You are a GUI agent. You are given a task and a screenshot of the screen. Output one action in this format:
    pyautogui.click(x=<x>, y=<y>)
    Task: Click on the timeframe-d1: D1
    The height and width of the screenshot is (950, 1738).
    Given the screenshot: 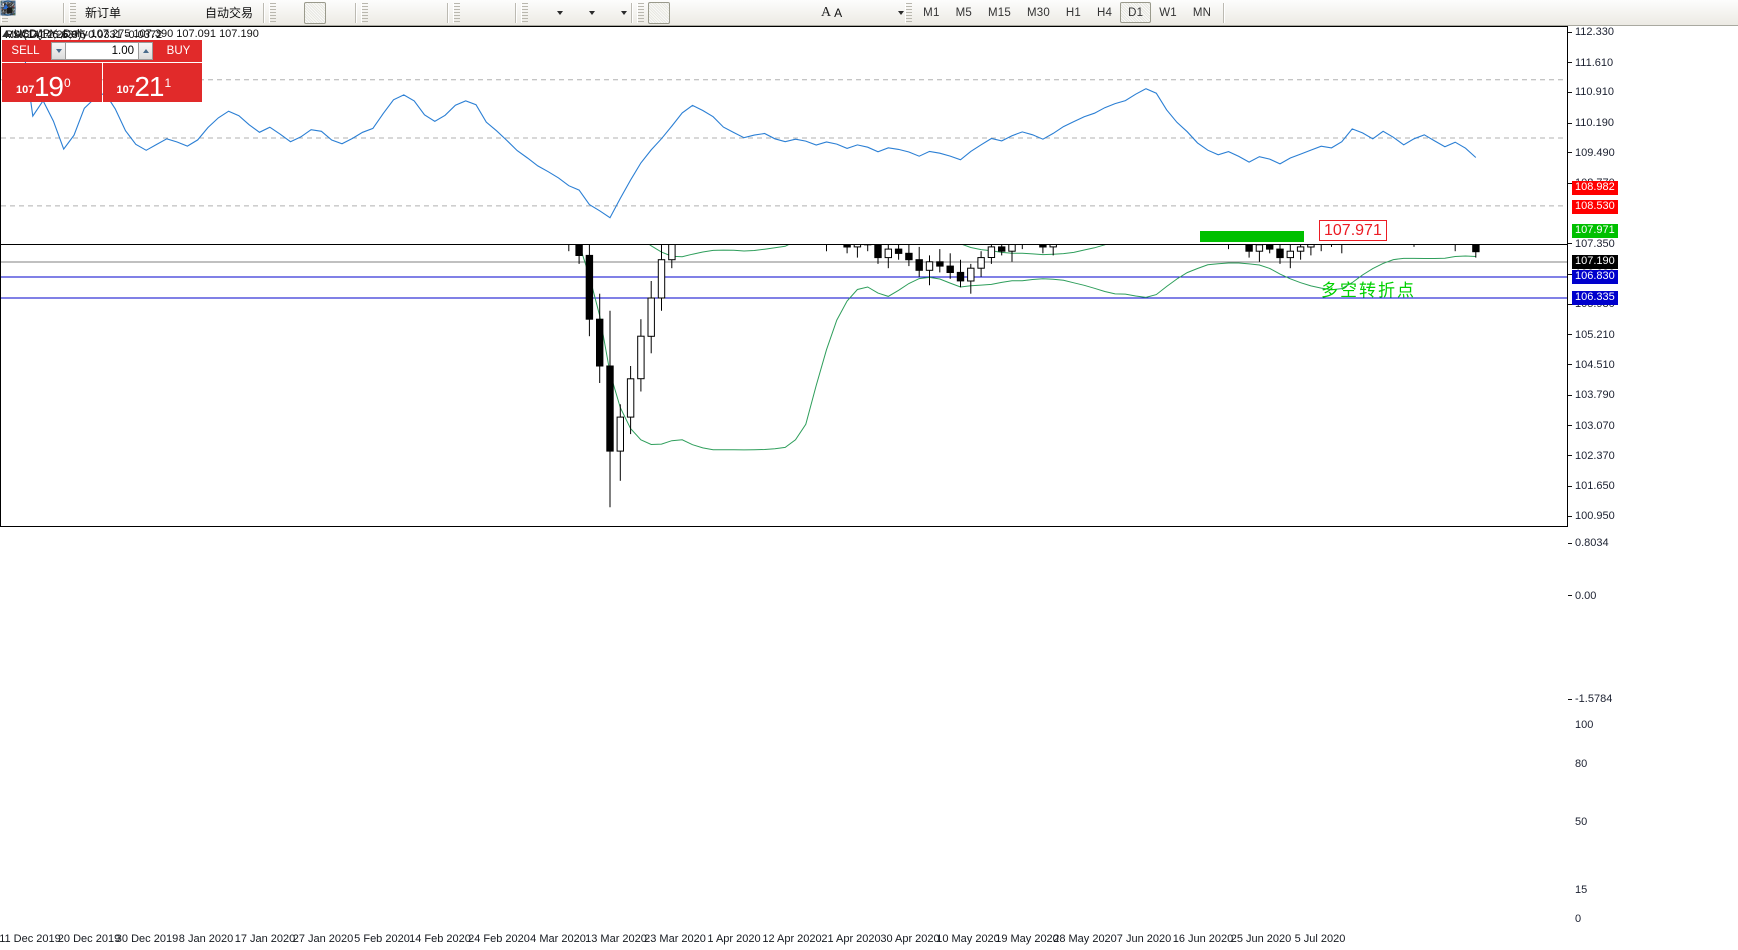 What is the action you would take?
    pyautogui.click(x=1136, y=12)
    